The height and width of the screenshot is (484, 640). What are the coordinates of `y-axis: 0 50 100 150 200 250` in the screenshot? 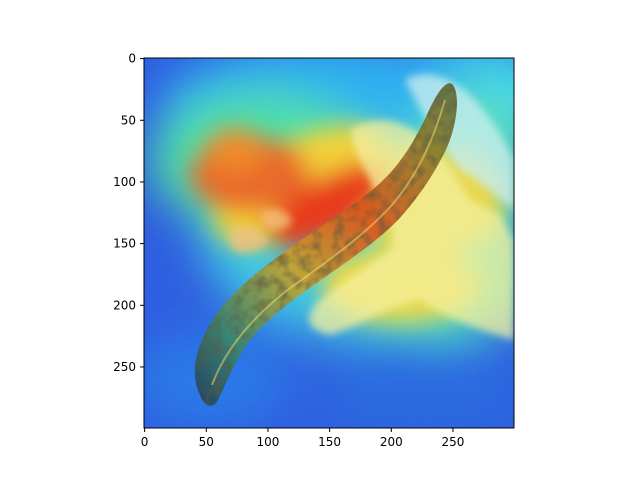 It's located at (128, 213).